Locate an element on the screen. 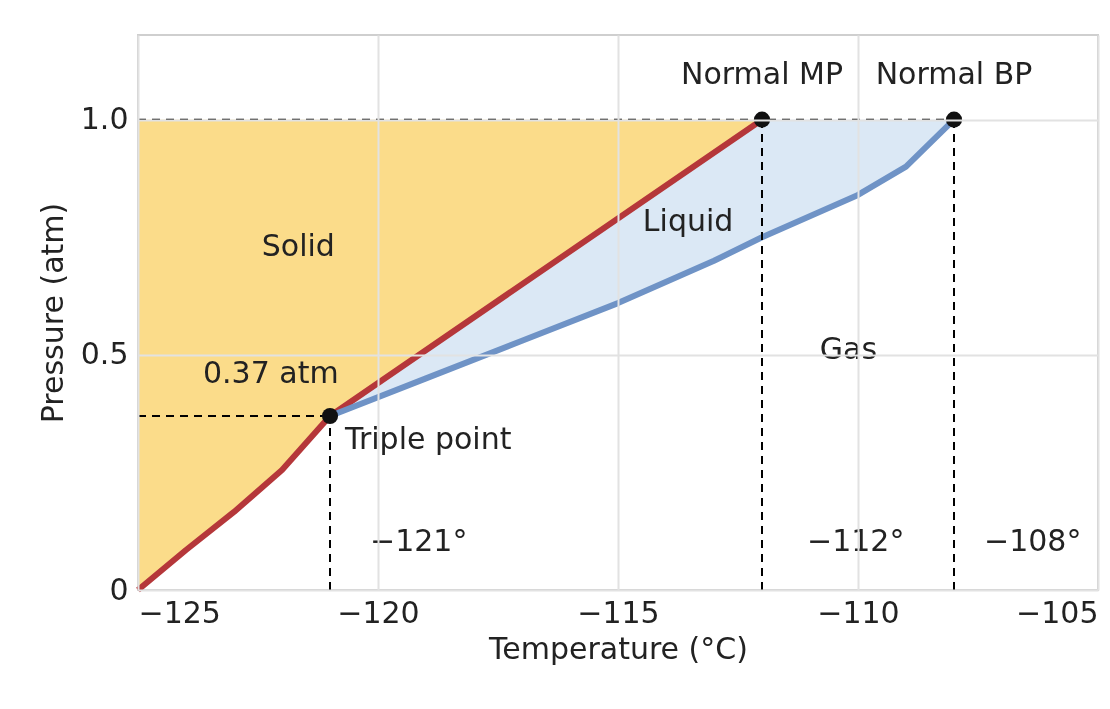  annotation: Normal MP is located at coordinates (762, 73).